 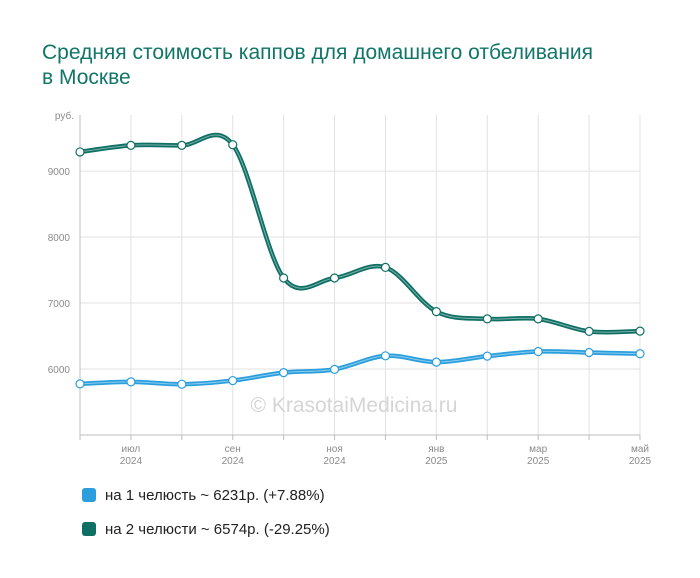 What do you see at coordinates (233, 449) in the screenshot?
I see `x-tick-label-month: сен` at bounding box center [233, 449].